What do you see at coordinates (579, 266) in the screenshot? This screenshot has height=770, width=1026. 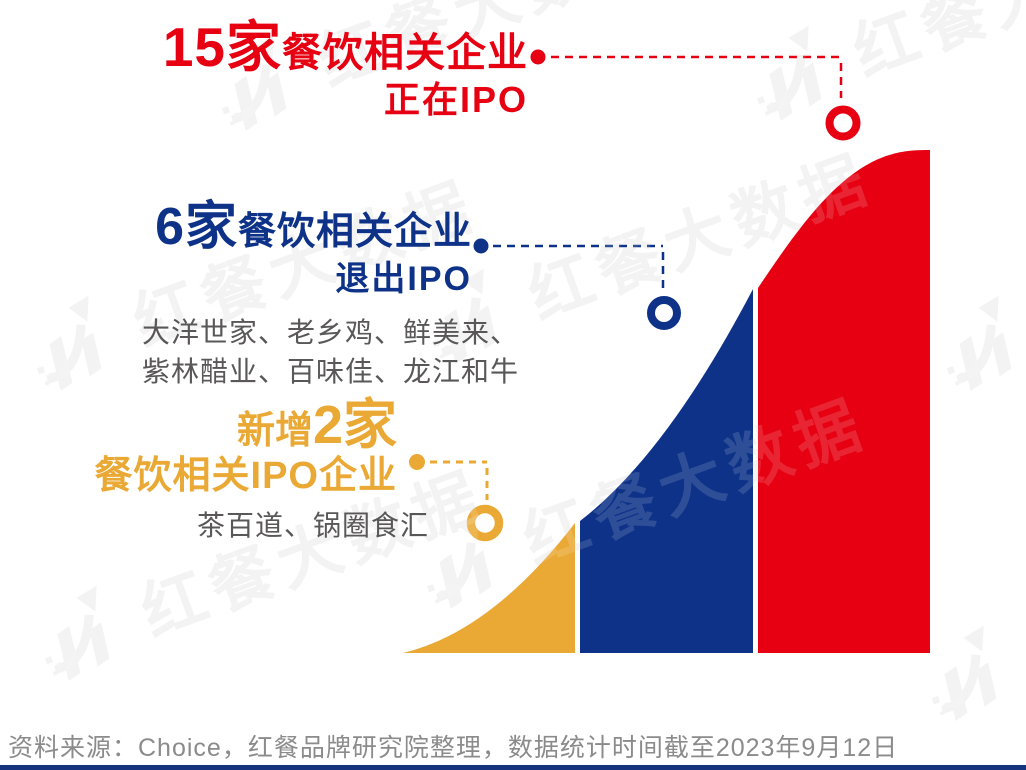 I see `exited-ipo-connector-line` at bounding box center [579, 266].